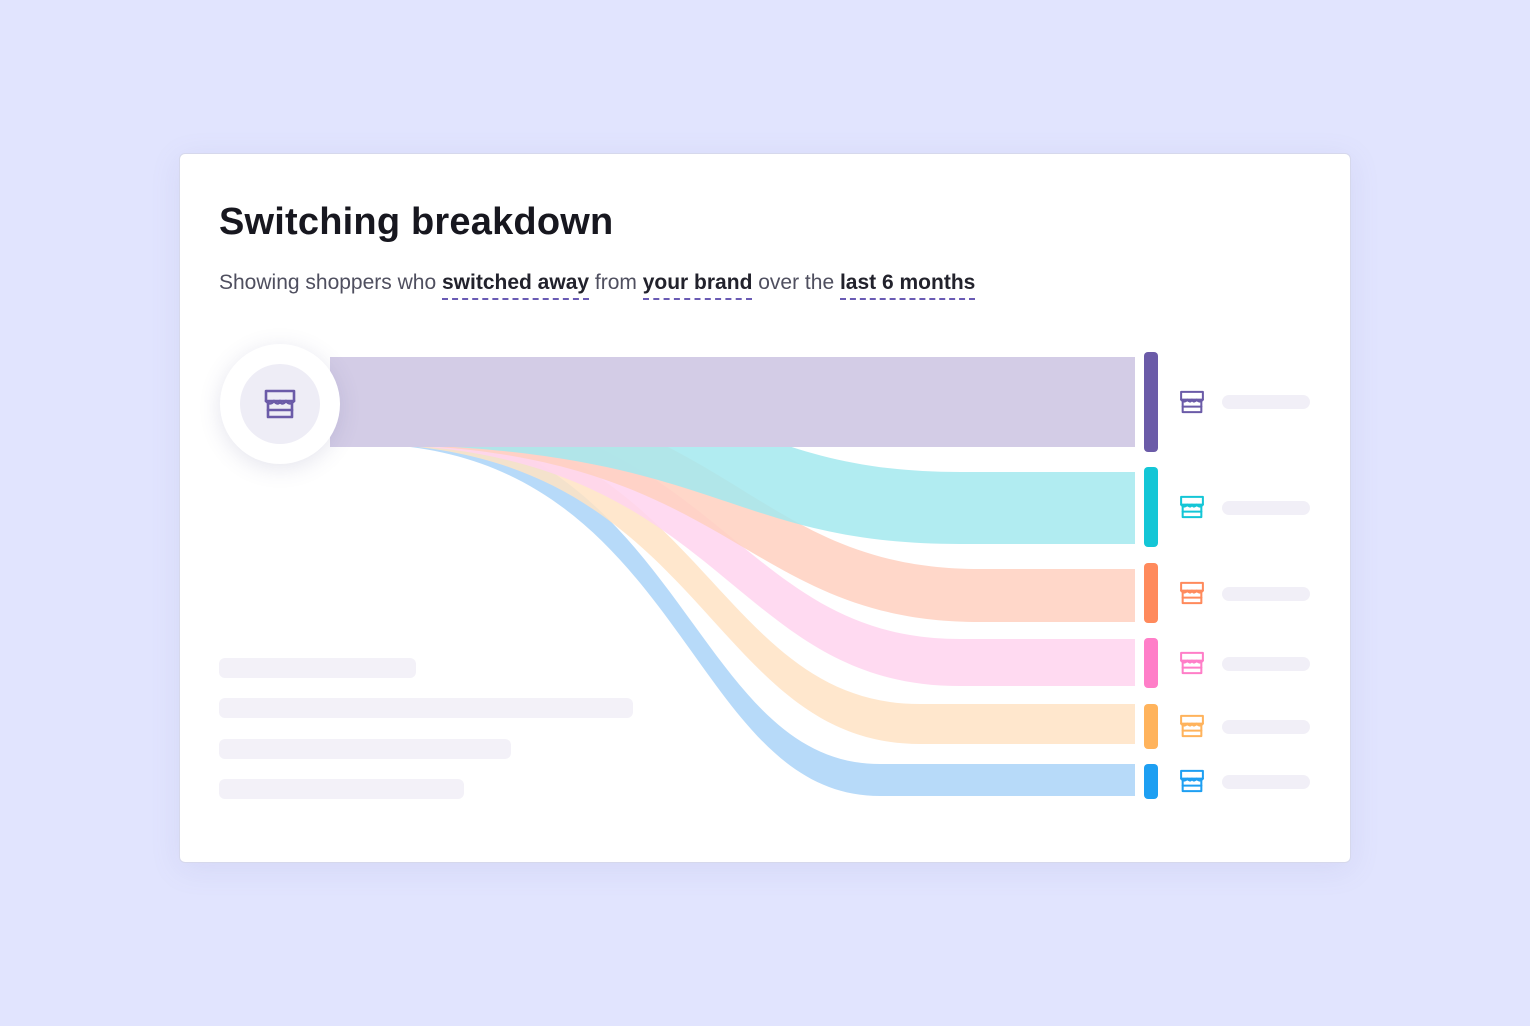 The image size is (1530, 1026). What do you see at coordinates (1151, 593) in the screenshot?
I see `destination-3-bar` at bounding box center [1151, 593].